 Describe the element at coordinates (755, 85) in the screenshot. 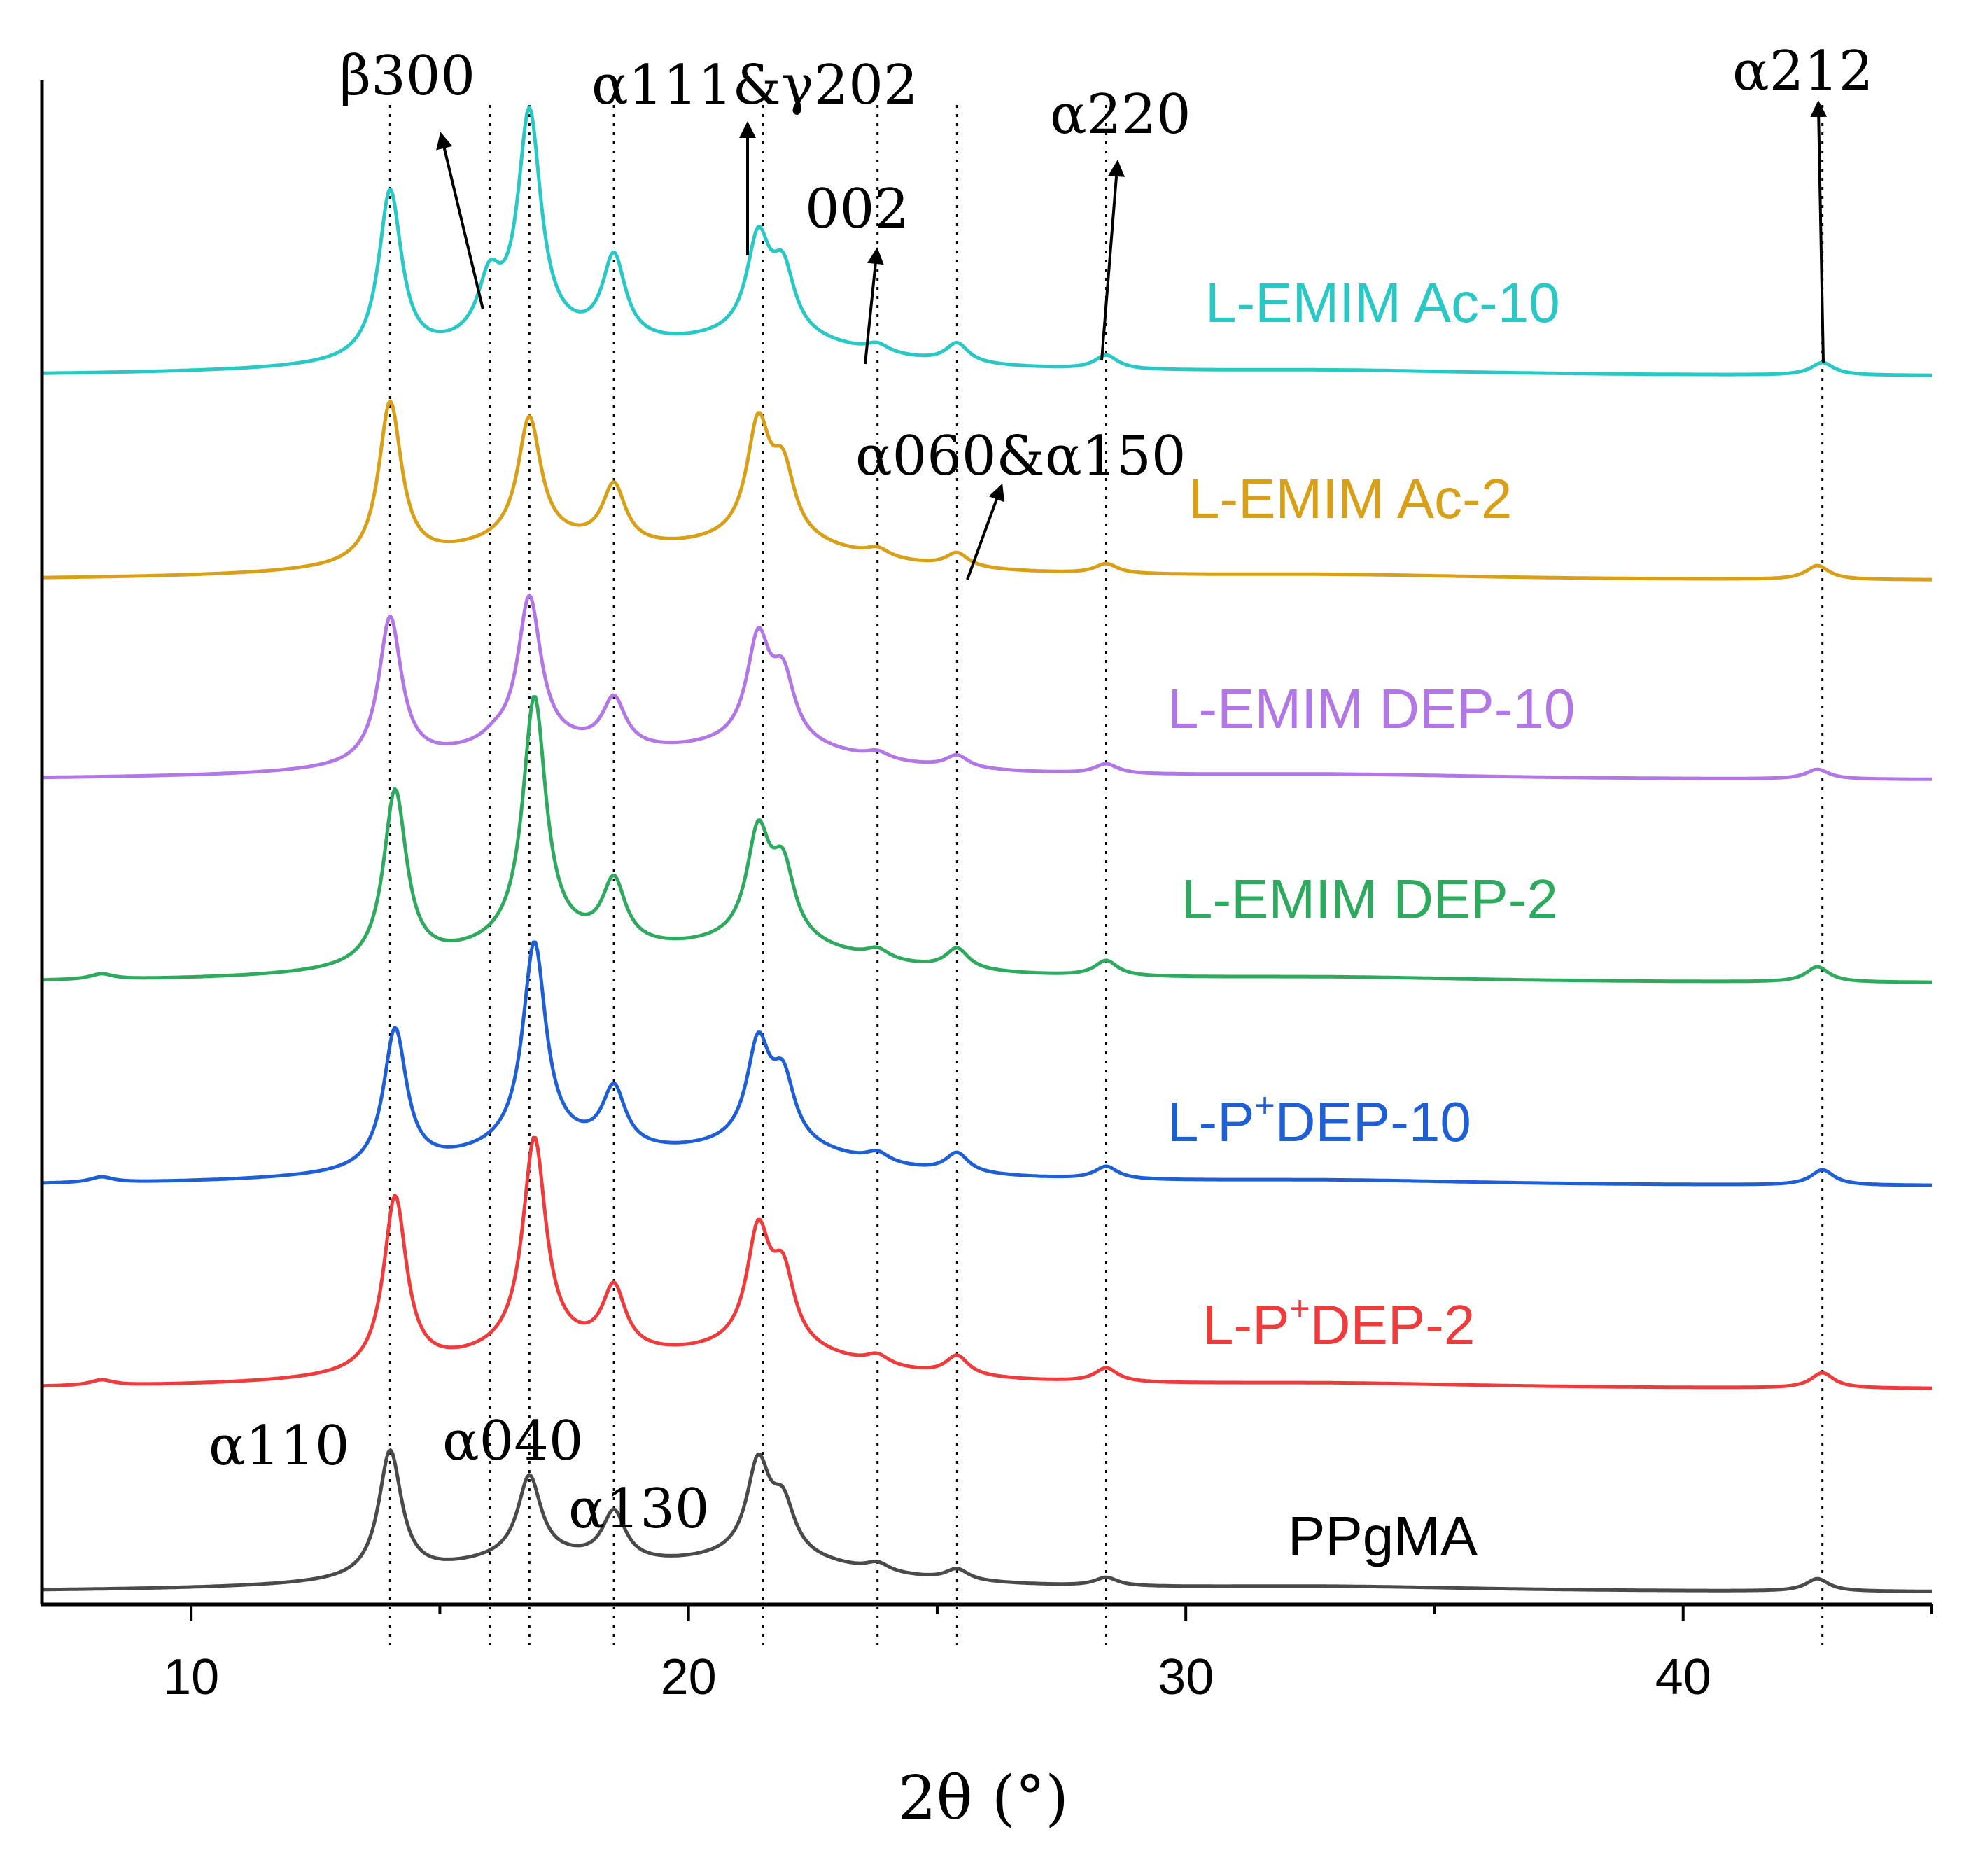

I see `annotation-a111: α111&γ202` at that location.